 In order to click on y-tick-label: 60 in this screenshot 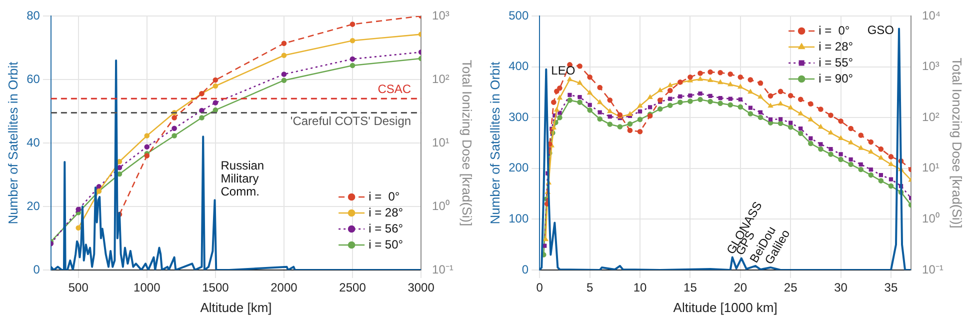, I will do `click(33, 79)`.